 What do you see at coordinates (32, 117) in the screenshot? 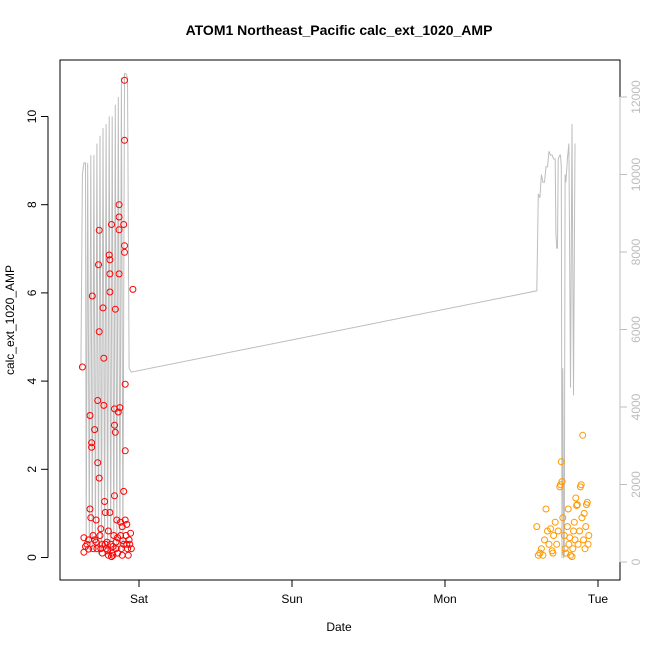
I see `y-tick-label-10: 10` at bounding box center [32, 117].